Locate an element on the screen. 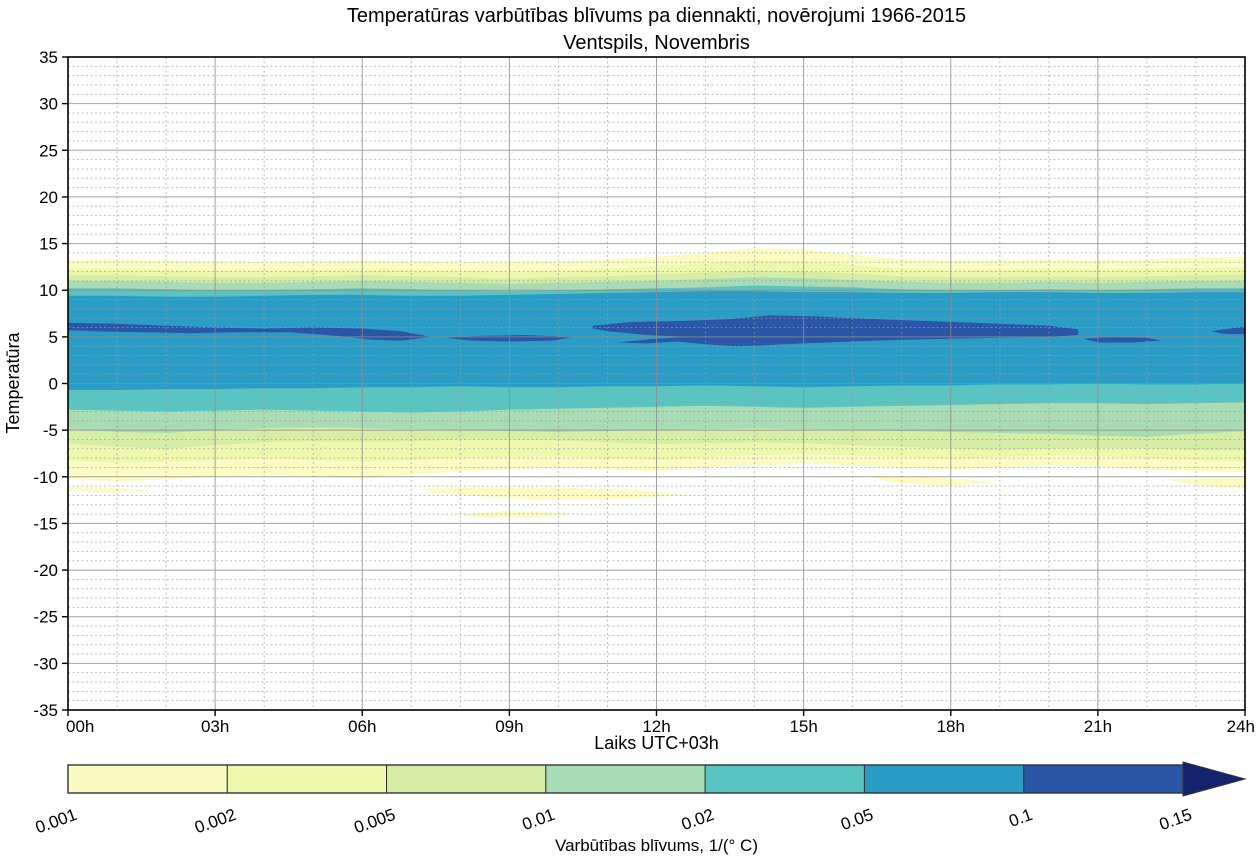  colorbar-border is located at coordinates (625, 779).